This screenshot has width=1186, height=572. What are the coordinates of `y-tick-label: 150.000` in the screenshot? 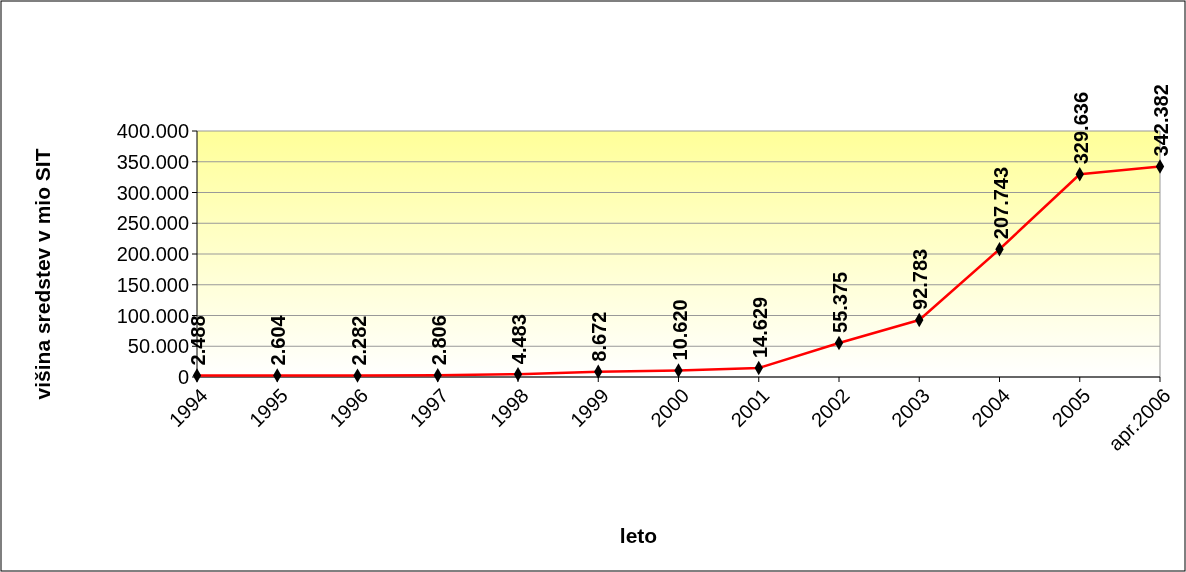 It's located at (152, 284).